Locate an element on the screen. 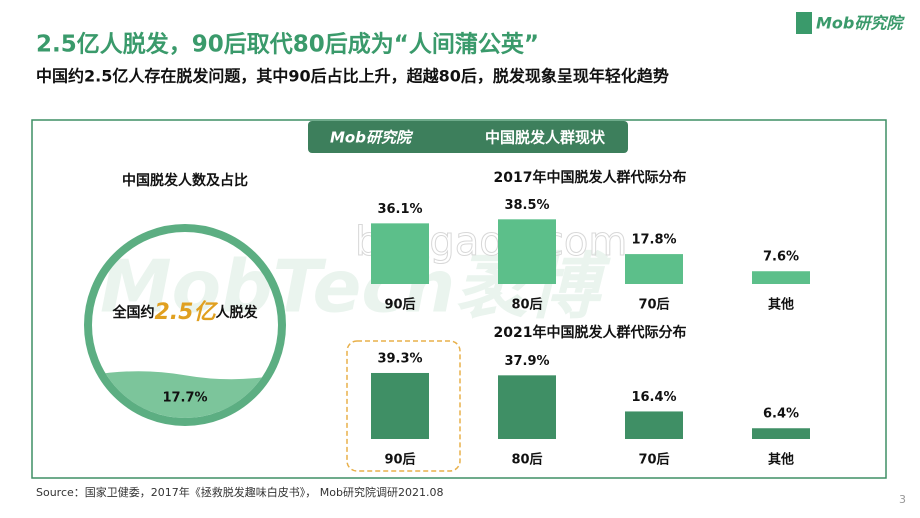 The image size is (920, 518). circle-outline is located at coordinates (185, 325).